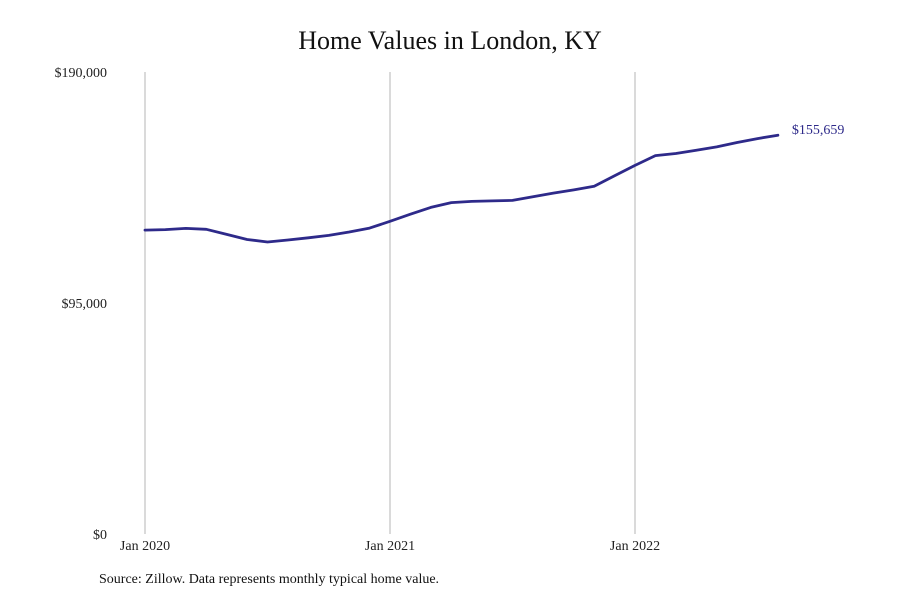 Image resolution: width=900 pixels, height=600 pixels. Describe the element at coordinates (450, 40) in the screenshot. I see `chart-title: Home Values in London, KY` at that location.